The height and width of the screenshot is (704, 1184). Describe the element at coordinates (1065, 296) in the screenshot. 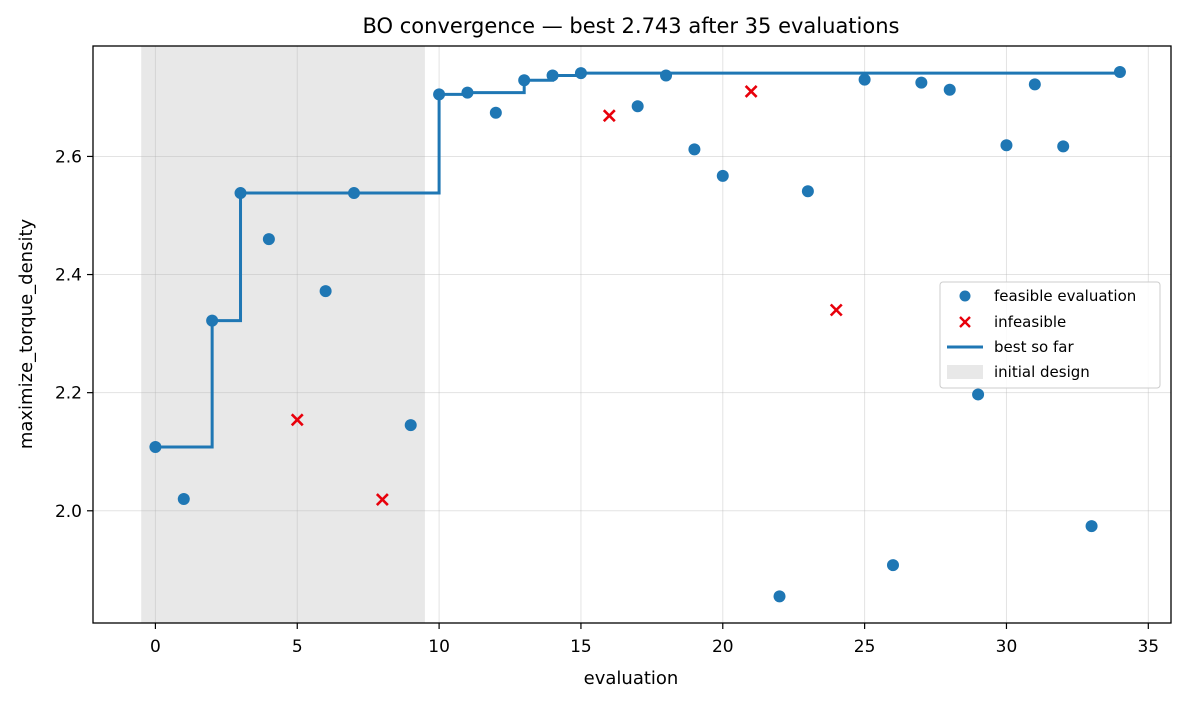

I see `legend-label-feasible: feasible evaluation` at that location.